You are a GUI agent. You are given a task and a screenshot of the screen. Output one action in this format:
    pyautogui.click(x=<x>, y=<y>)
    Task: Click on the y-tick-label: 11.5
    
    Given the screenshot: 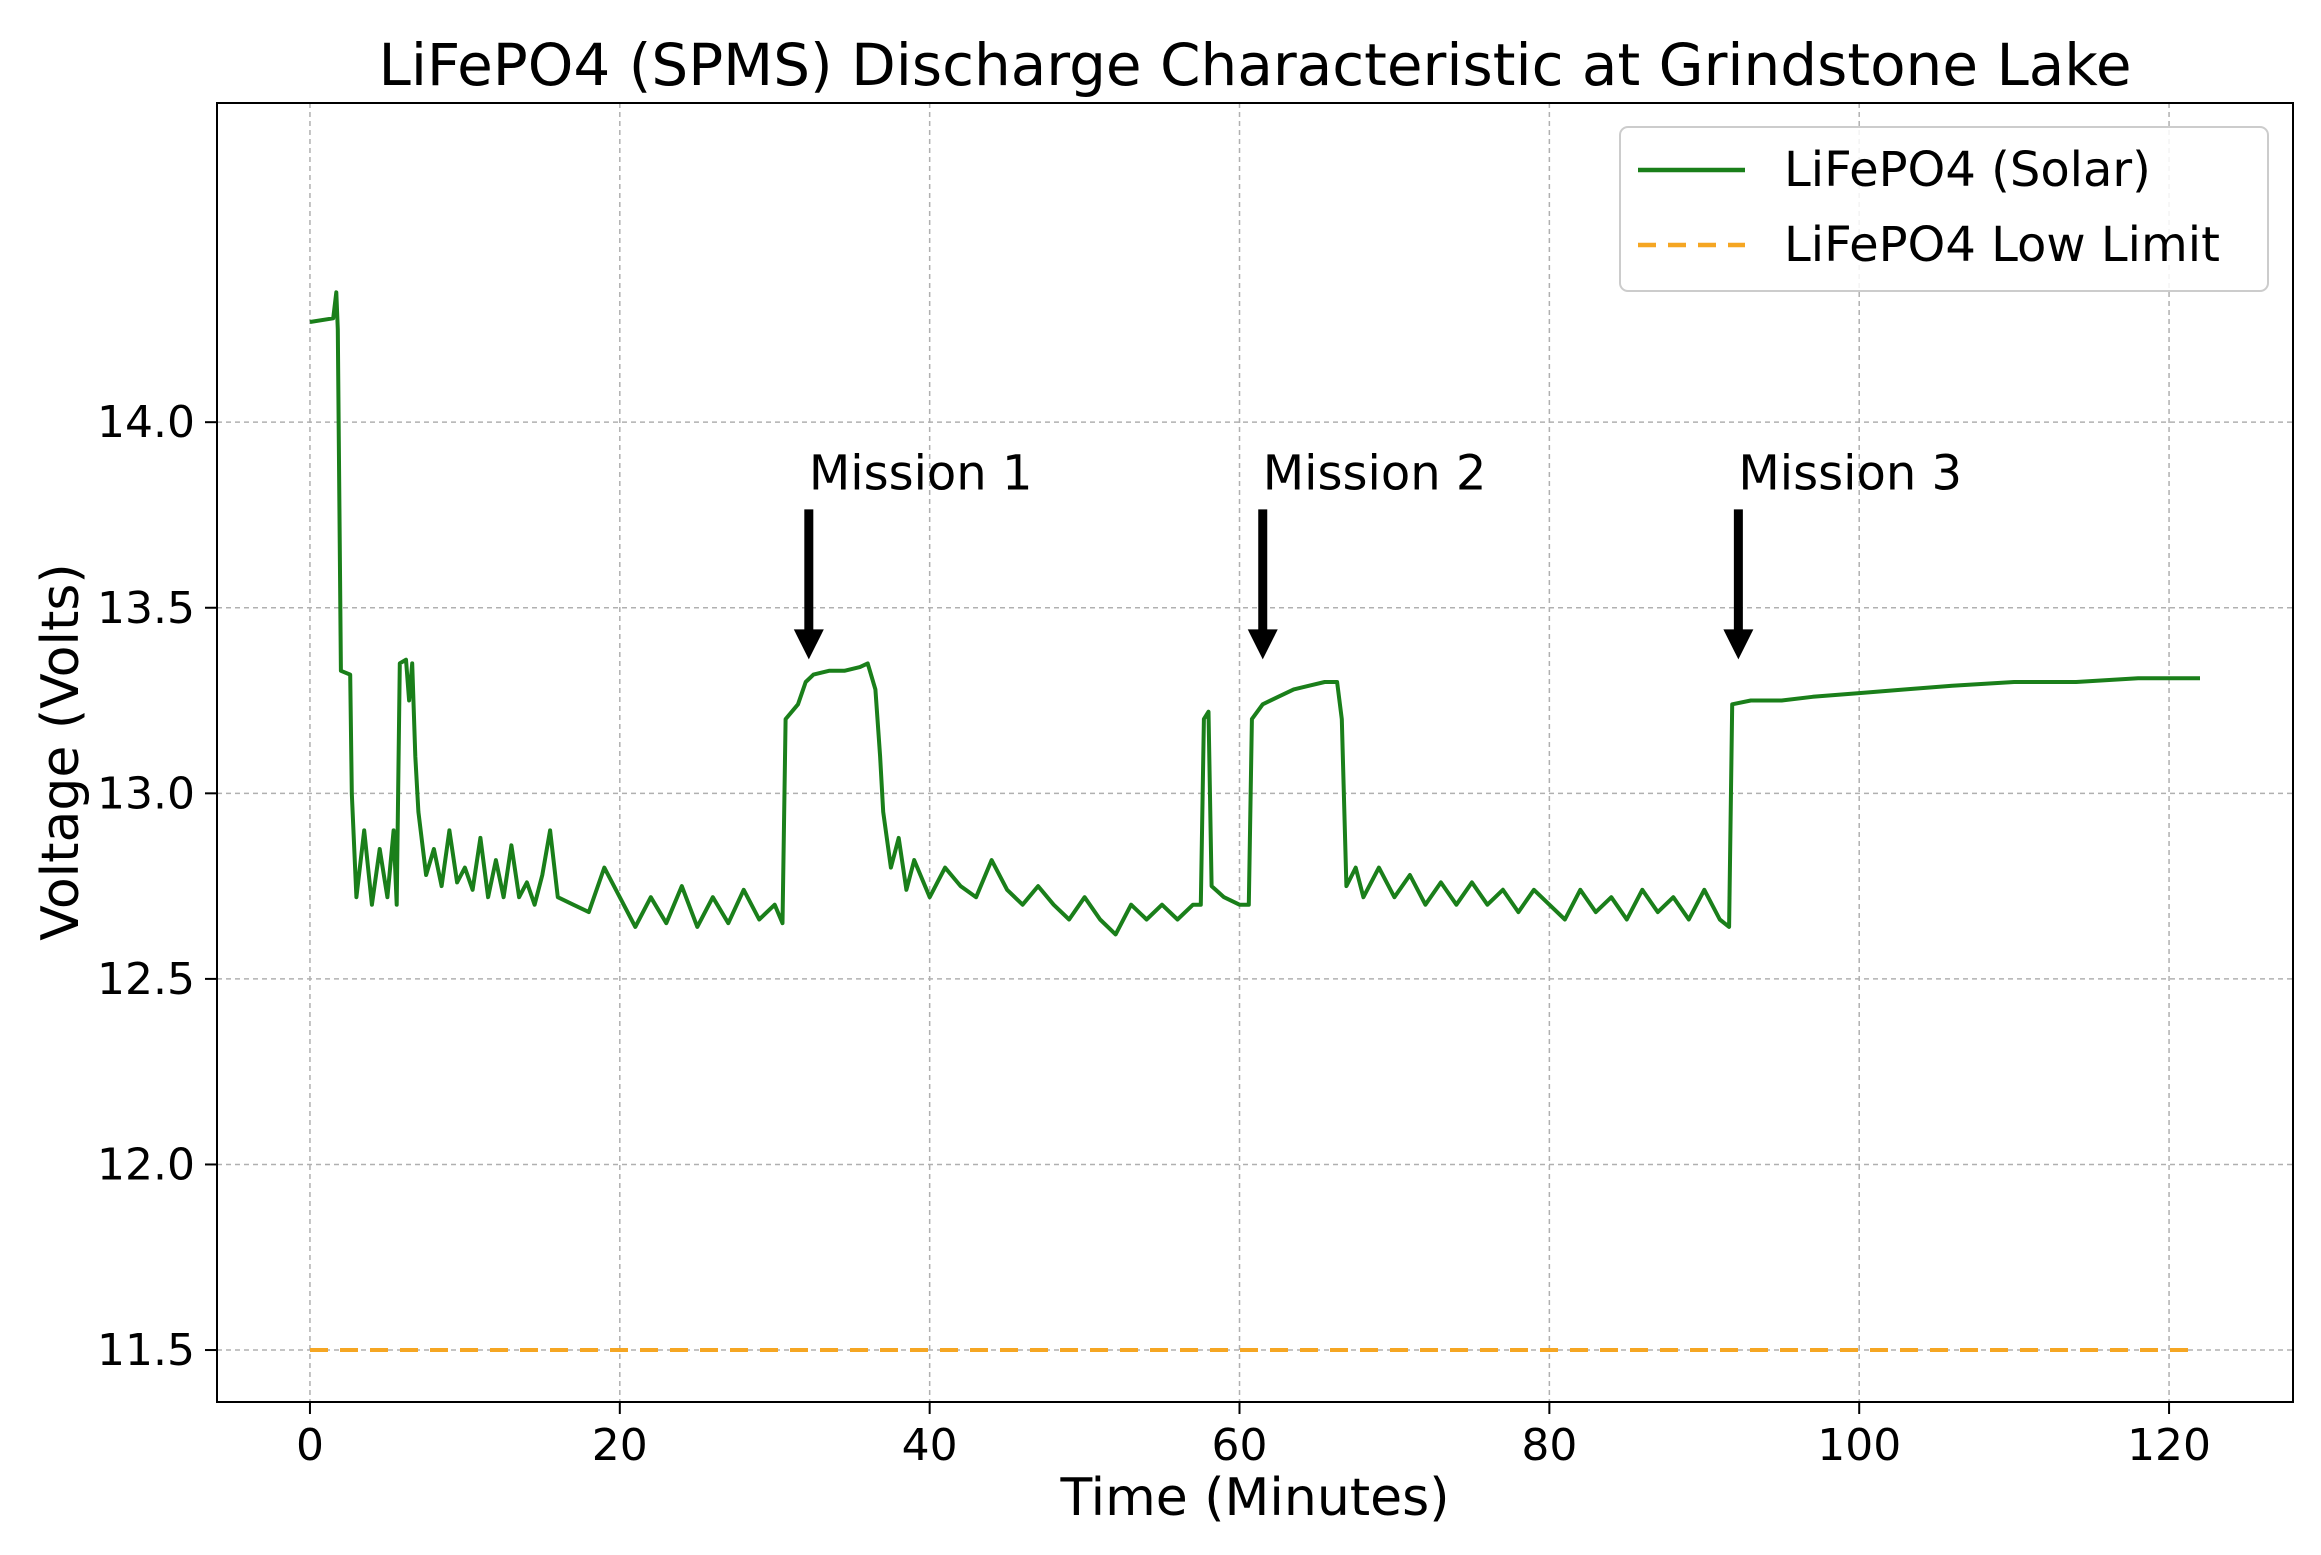 What is the action you would take?
    pyautogui.click(x=146, y=1350)
    